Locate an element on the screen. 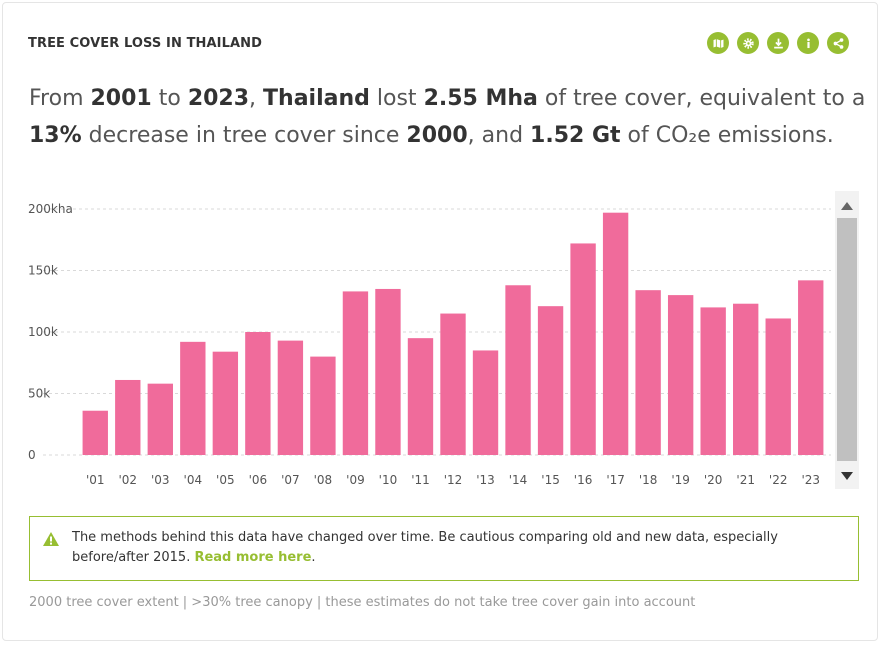 The height and width of the screenshot is (645, 883). x-tick-label: '19 is located at coordinates (680, 480).